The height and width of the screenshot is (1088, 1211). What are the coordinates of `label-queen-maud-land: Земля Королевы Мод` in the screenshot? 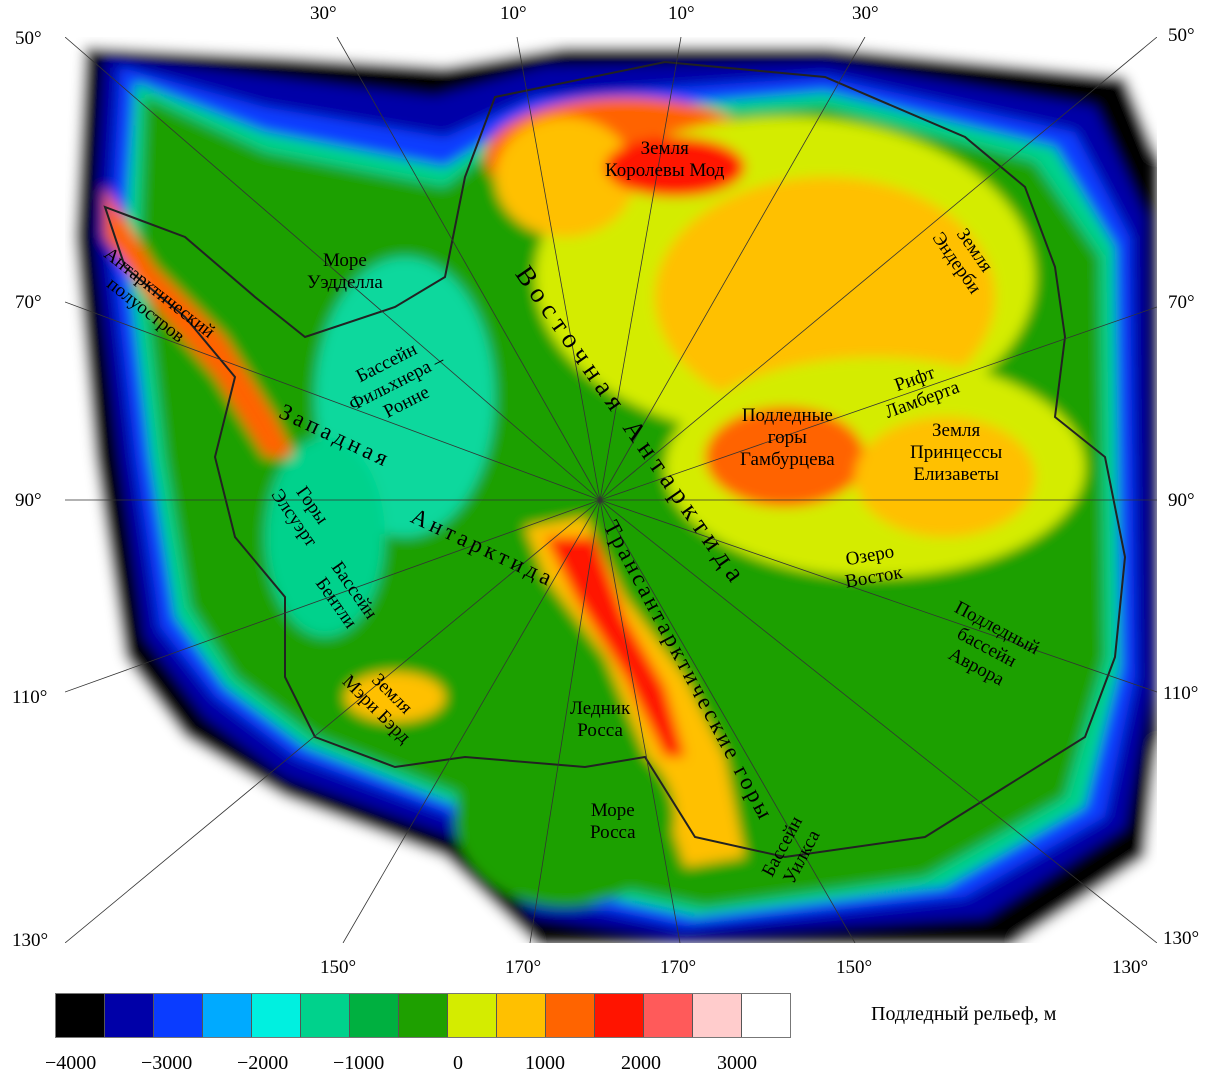 It's located at (665, 159).